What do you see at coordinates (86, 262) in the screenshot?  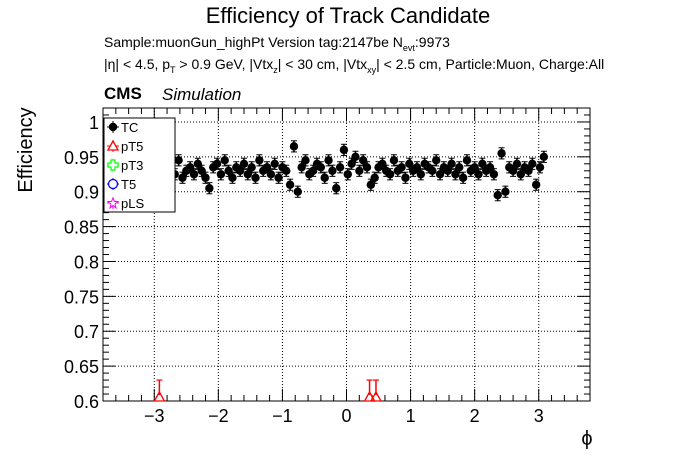 I see `y-tick-label: 0.8` at bounding box center [86, 262].